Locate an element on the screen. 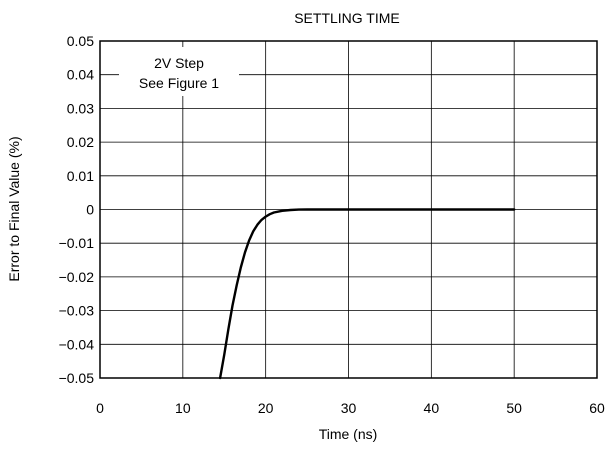 The height and width of the screenshot is (450, 608). x-tick-label: 60 is located at coordinates (597, 408).